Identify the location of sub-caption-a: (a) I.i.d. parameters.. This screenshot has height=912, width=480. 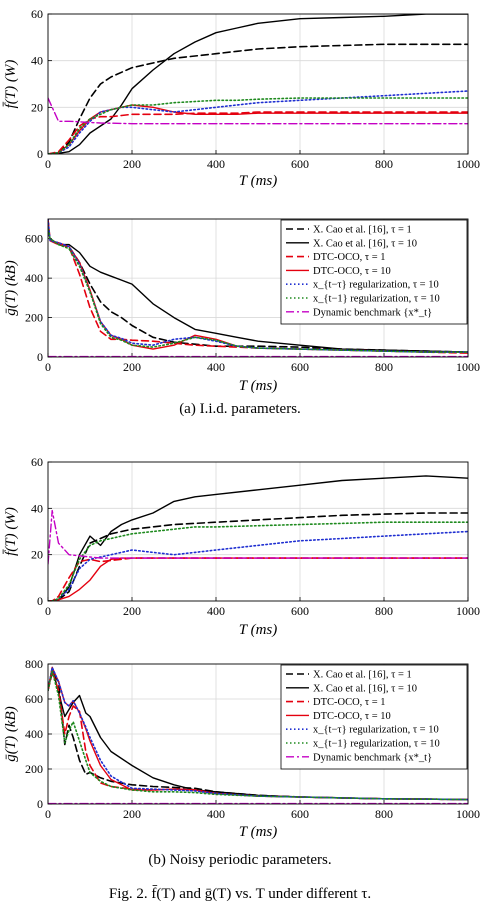
(240, 409).